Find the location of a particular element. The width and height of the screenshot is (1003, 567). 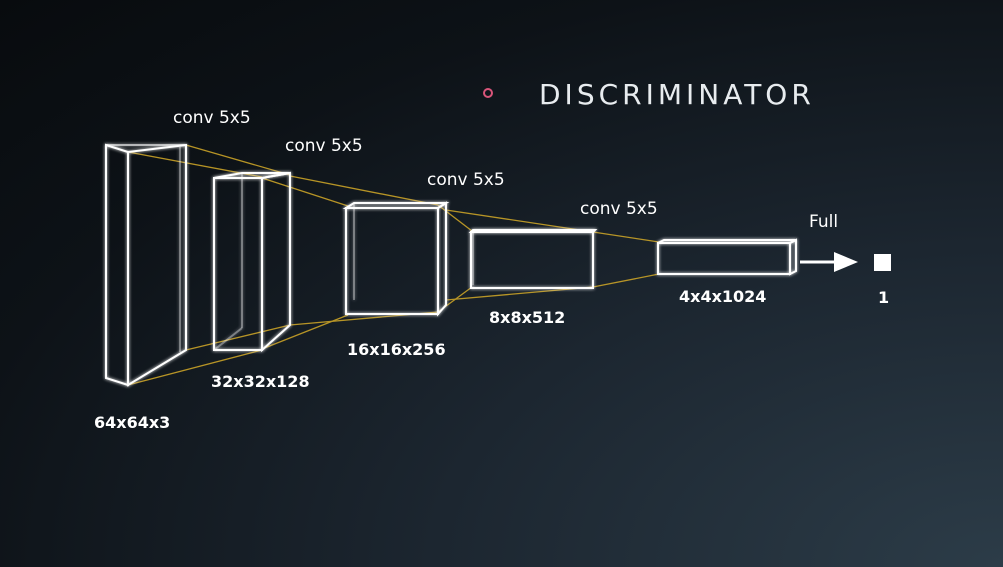

size-label-2: 32x32x128 is located at coordinates (260, 381).